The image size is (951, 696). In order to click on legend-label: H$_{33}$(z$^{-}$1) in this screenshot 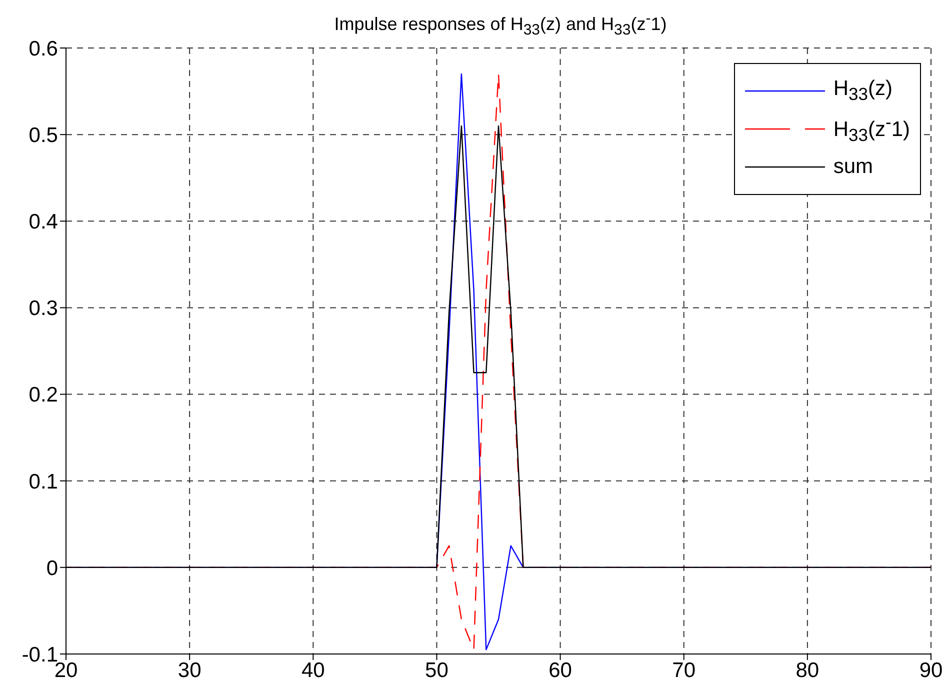, I will do `click(871, 129)`.